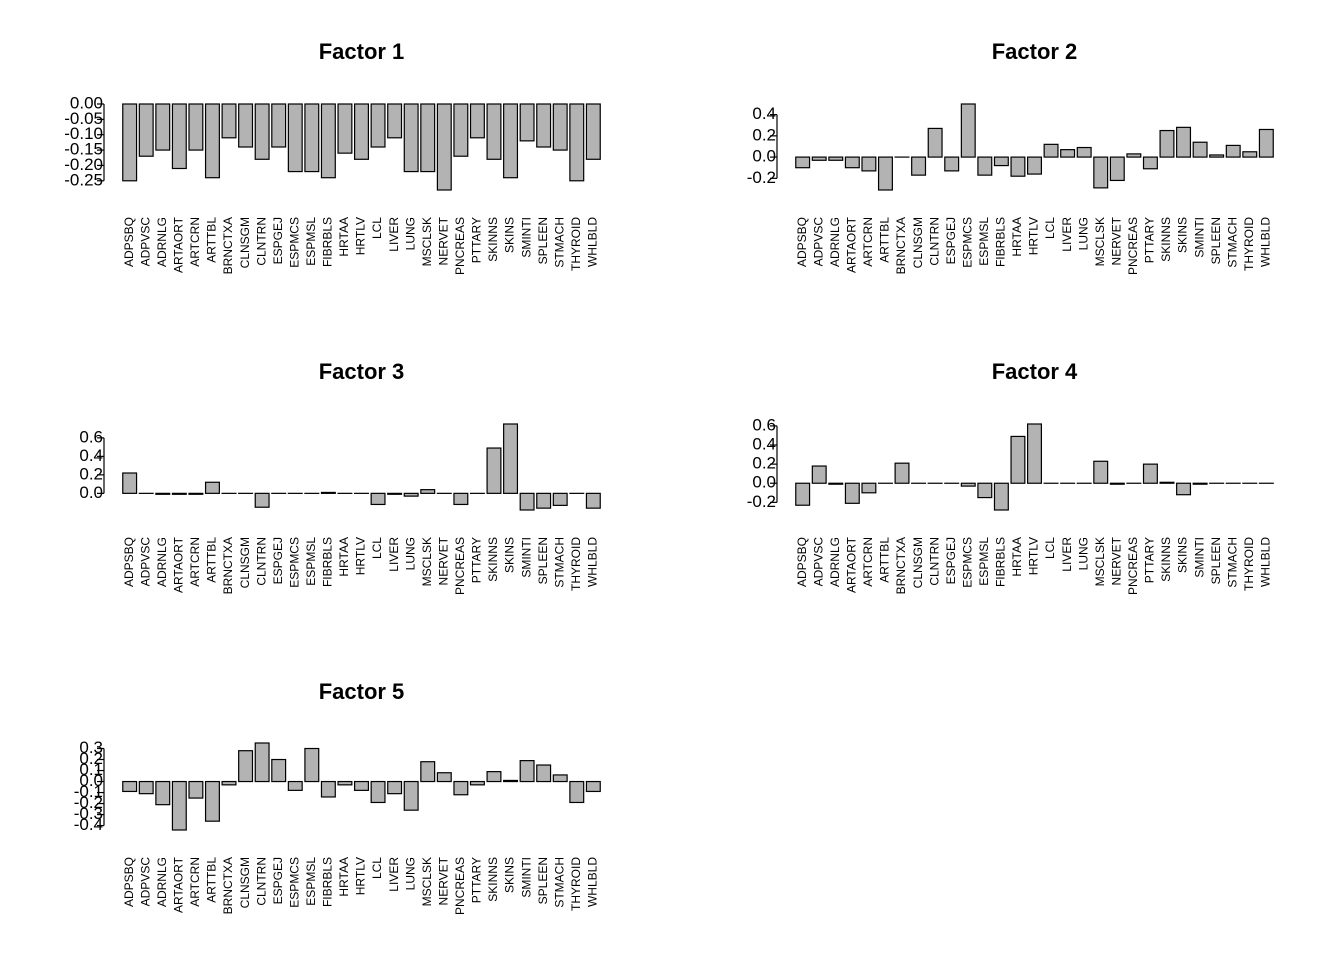  Describe the element at coordinates (83, 118) in the screenshot. I see `y-tick-label: -0.05` at that location.